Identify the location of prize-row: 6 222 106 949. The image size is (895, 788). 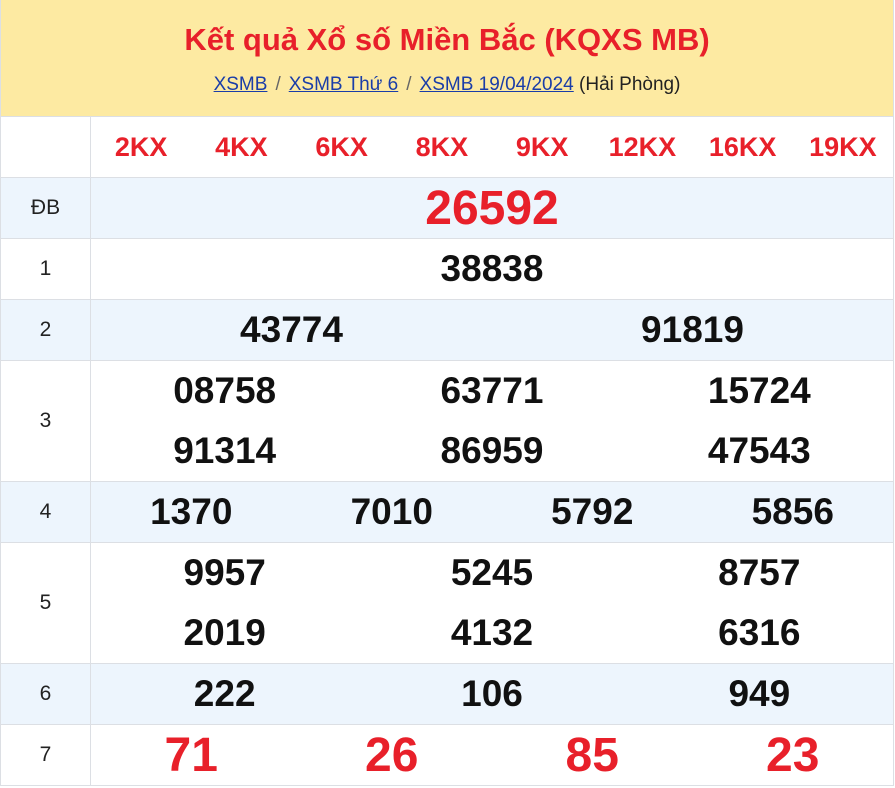
(447, 693).